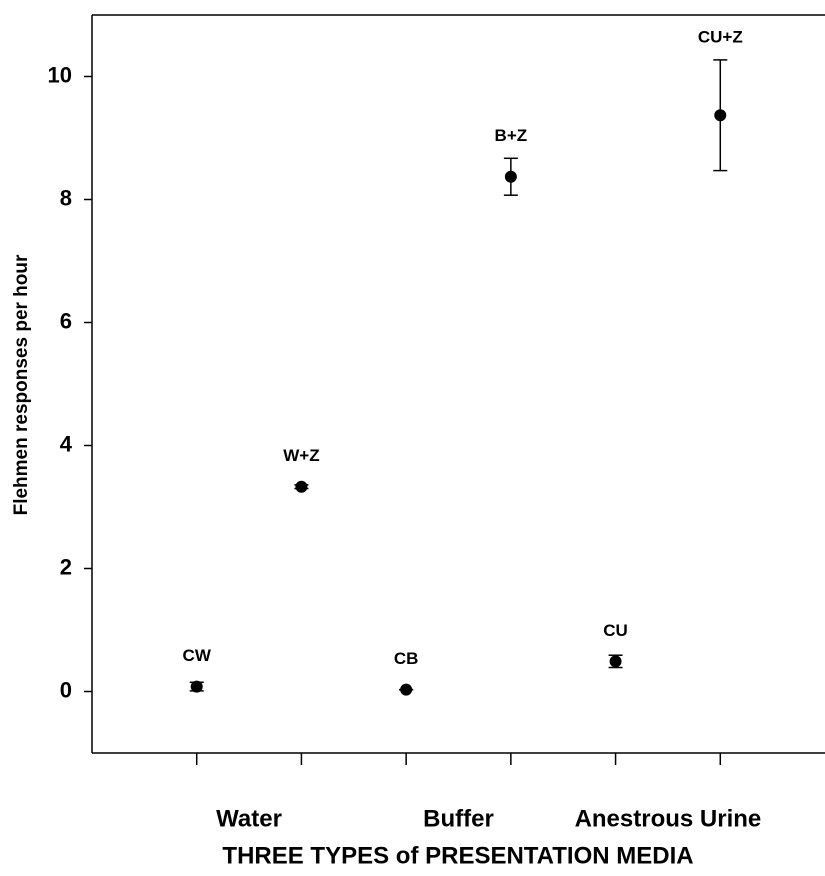 The height and width of the screenshot is (876, 825). I want to click on y-tick-label: 6, so click(66, 320).